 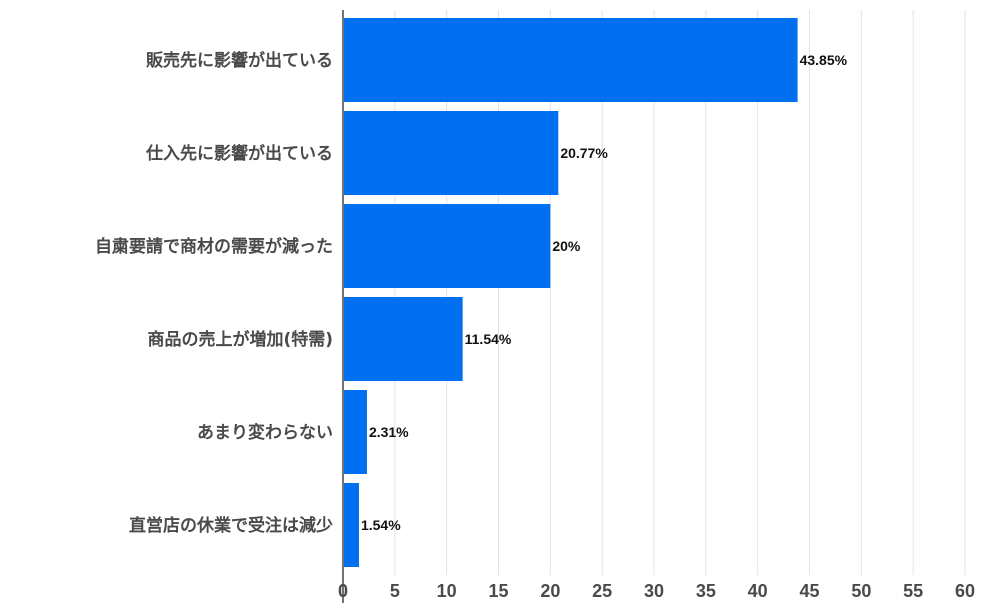 What do you see at coordinates (965, 591) in the screenshot?
I see `x-tick-label: 60` at bounding box center [965, 591].